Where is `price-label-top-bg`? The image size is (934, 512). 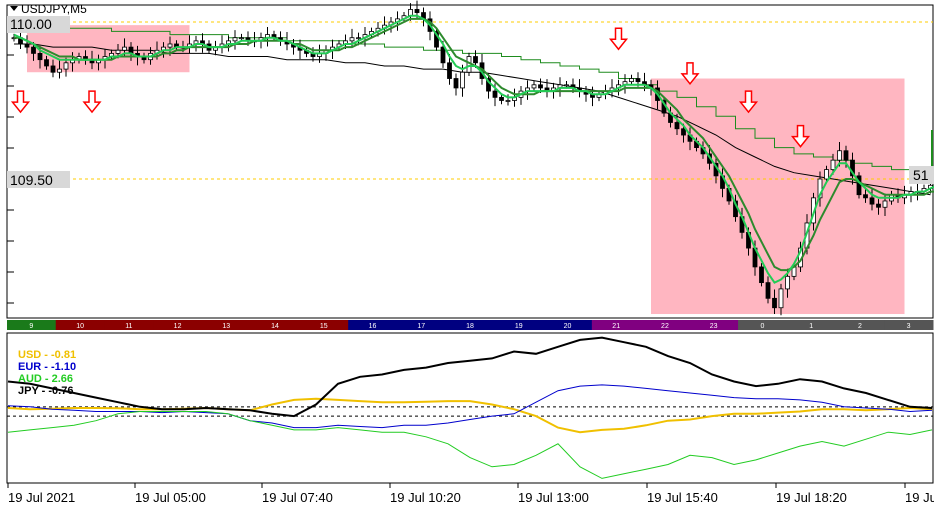
price-label-top-bg is located at coordinates (38, 24).